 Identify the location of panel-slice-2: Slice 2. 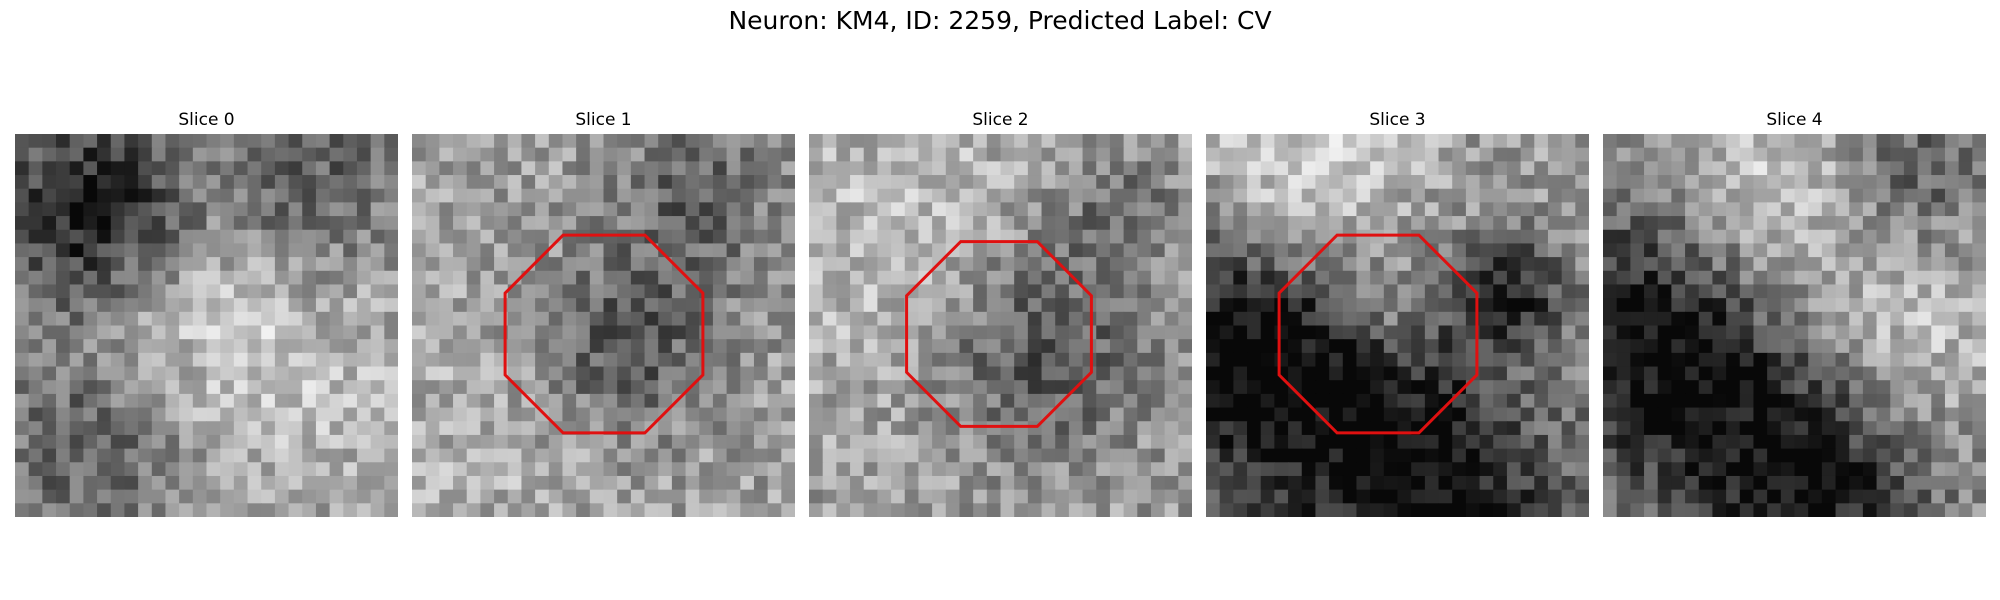
(1000, 313).